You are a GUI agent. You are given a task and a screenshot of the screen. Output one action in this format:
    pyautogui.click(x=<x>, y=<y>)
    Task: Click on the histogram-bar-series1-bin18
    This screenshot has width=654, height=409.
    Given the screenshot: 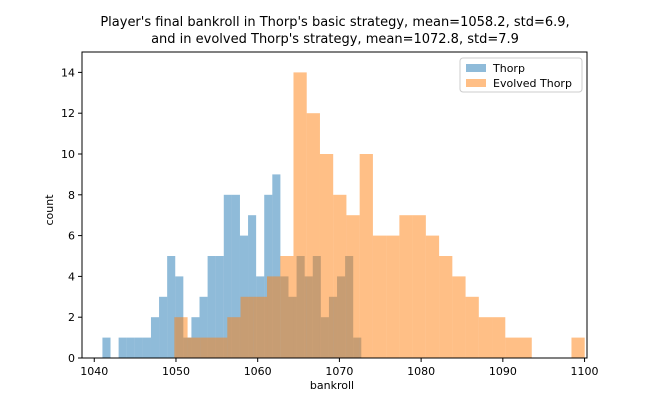 What is the action you would take?
    pyautogui.click(x=419, y=286)
    